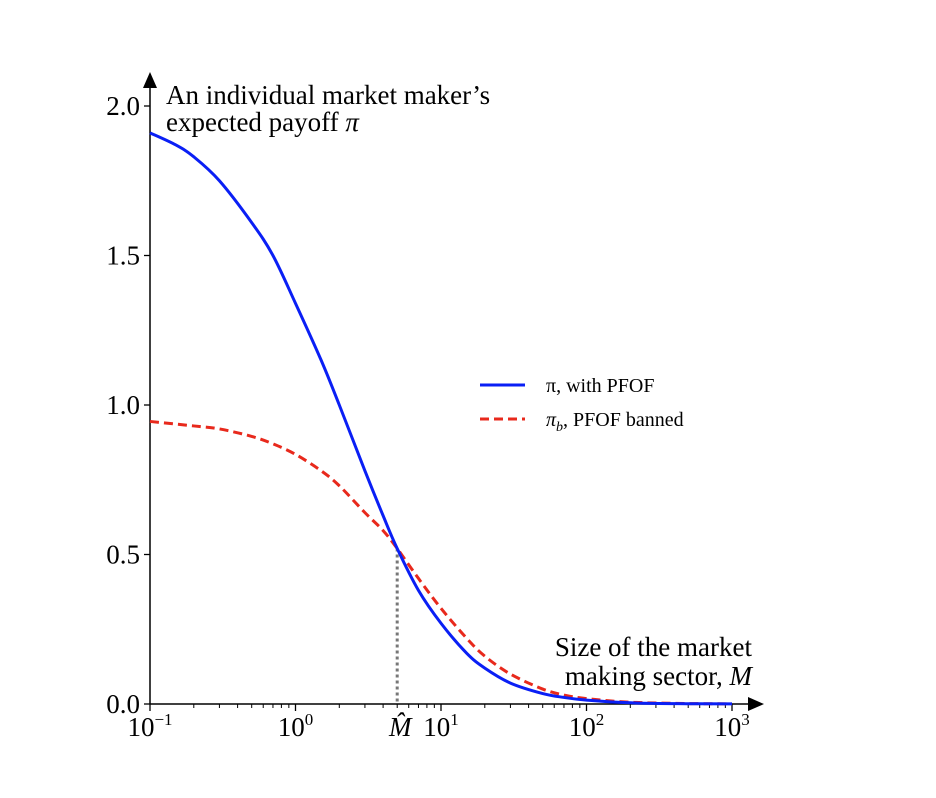 The image size is (936, 798). Describe the element at coordinates (745, 719) in the screenshot. I see `x-tick-exponent: 3` at that location.